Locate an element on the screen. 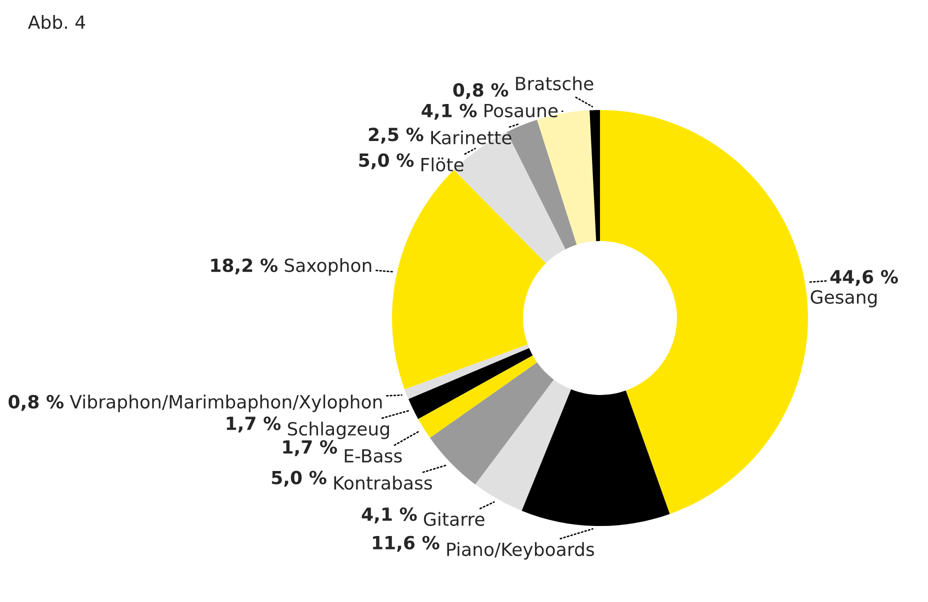  data-label: 18,2 % is located at coordinates (244, 266).